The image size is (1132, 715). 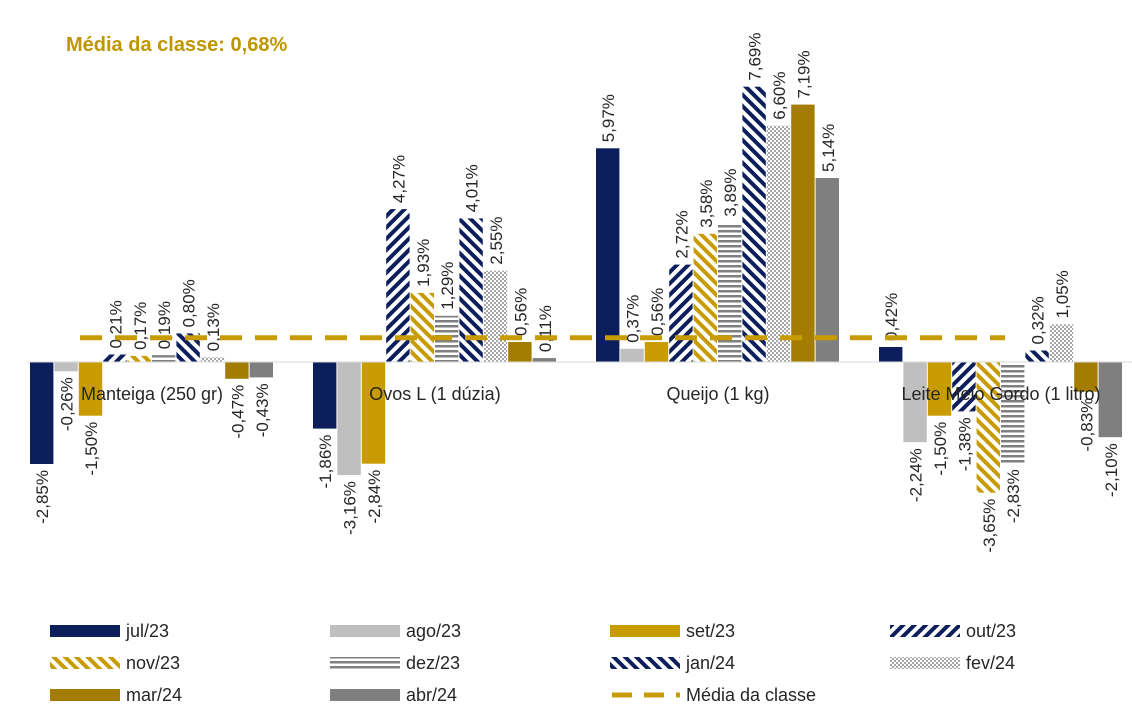 I want to click on bar-mar-24-queijo-1-kg, so click(x=803, y=233).